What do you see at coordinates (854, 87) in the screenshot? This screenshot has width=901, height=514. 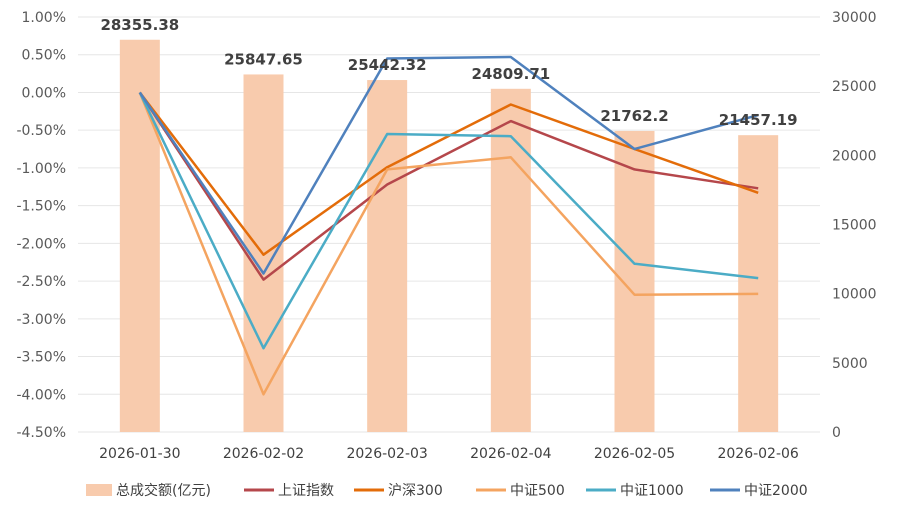 I see `y-right-tick-label: 25000` at bounding box center [854, 87].